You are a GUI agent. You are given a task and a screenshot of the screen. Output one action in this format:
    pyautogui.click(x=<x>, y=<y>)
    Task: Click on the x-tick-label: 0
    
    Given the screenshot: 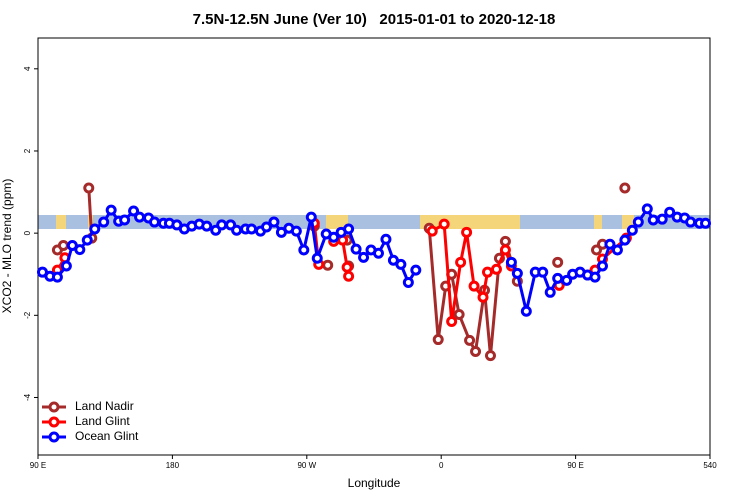 What is the action you would take?
    pyautogui.click(x=441, y=465)
    